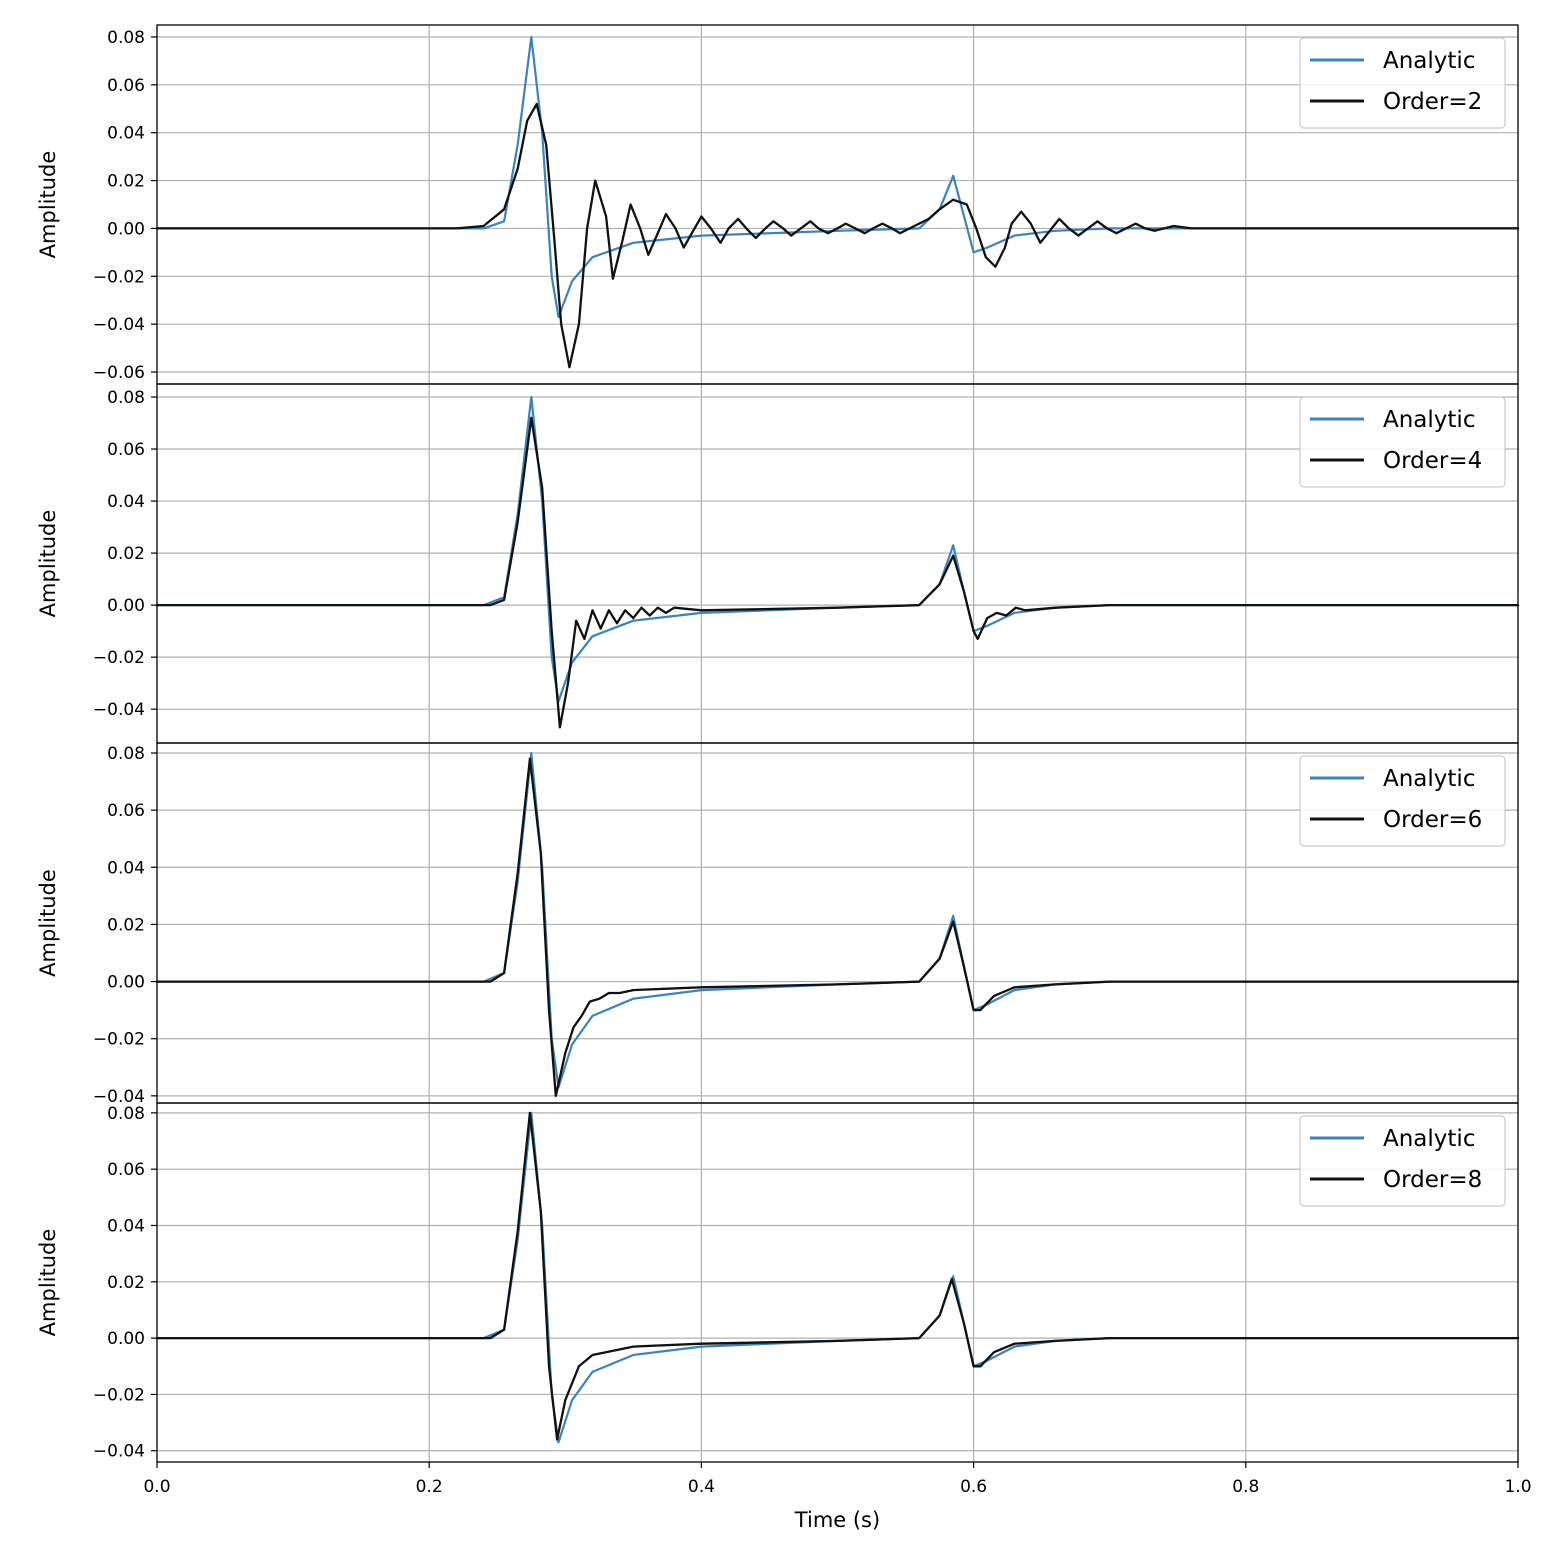 The width and height of the screenshot is (1559, 1559). I want to click on legend-entry: Order=4, so click(1432, 461).